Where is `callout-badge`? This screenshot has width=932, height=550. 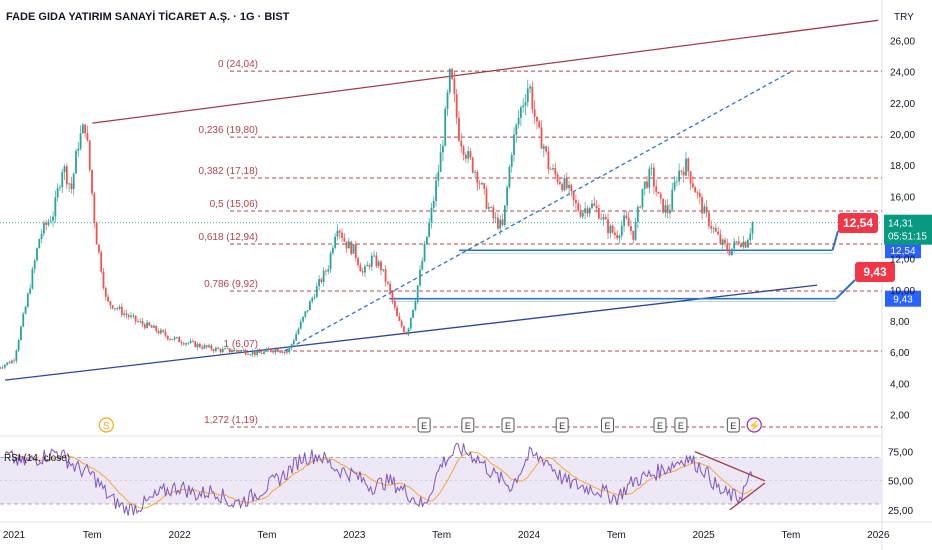 callout-badge is located at coordinates (875, 272).